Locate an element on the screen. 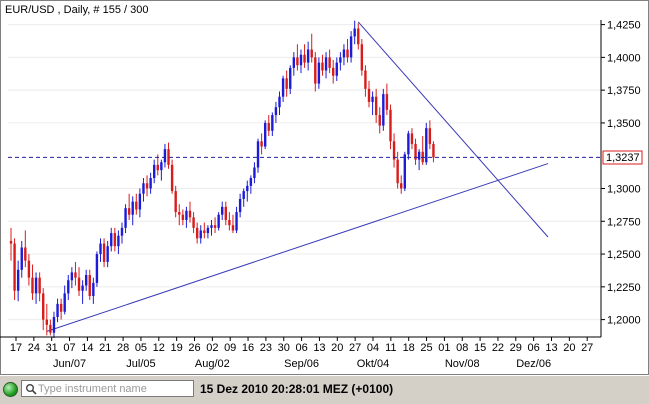  x-month-label: Aug/02 is located at coordinates (212, 364).